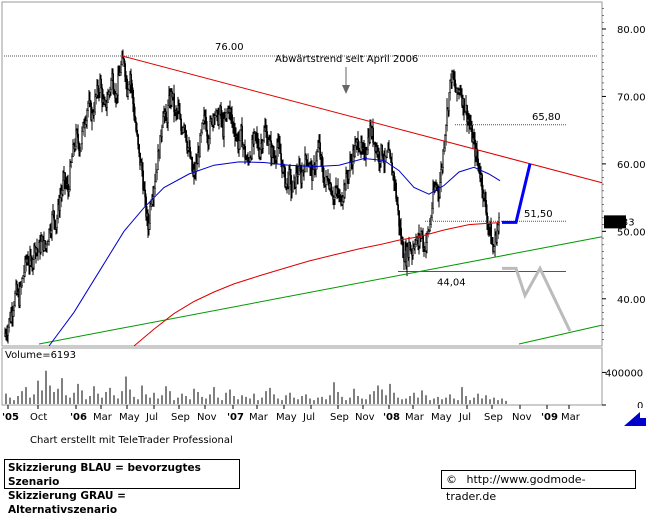  I want to click on source-url: http://www.godmode-trader.de, so click(516, 488).